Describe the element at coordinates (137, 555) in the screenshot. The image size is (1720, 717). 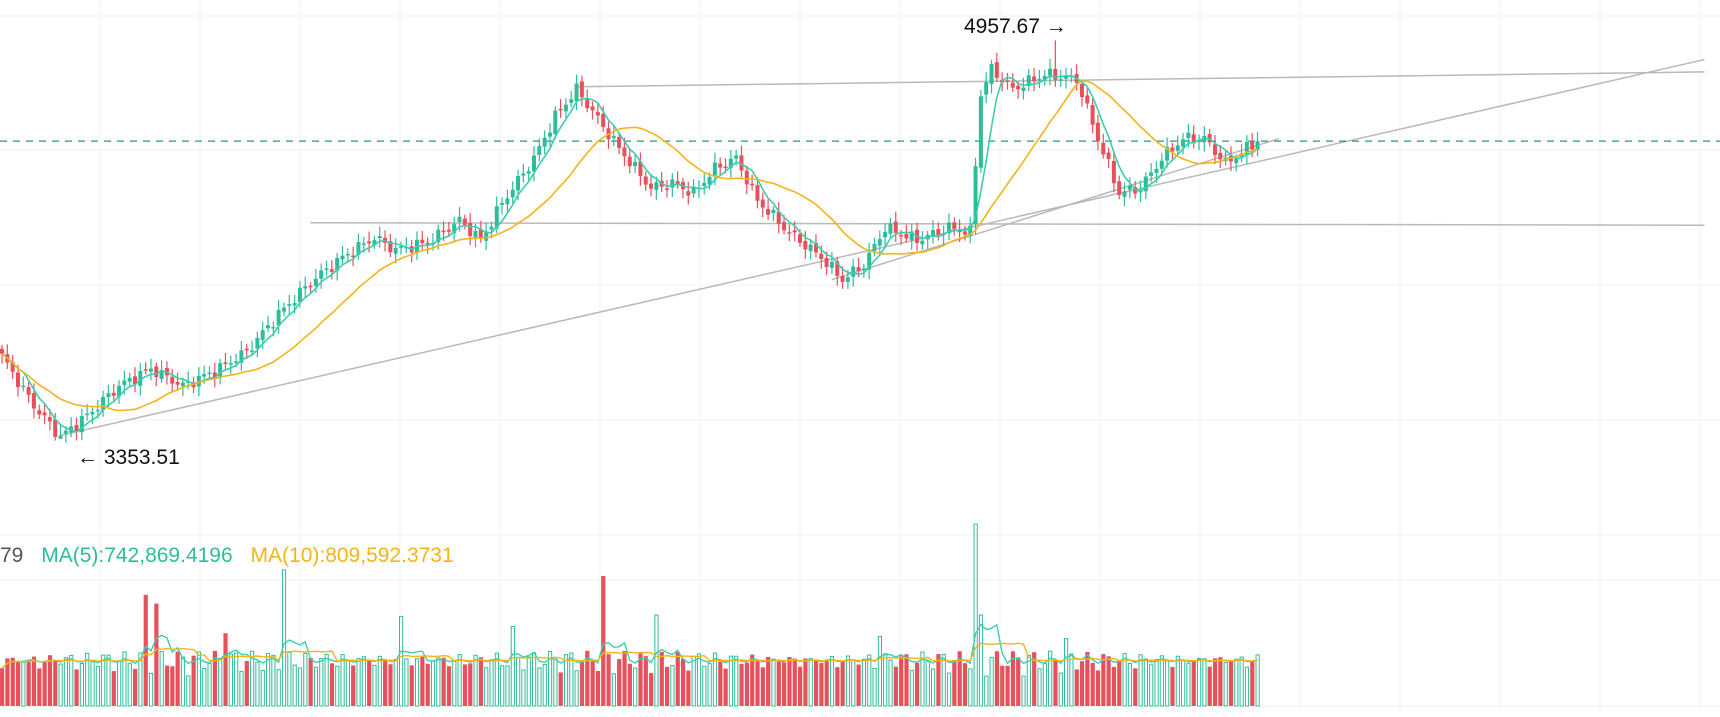
I see `volume-ma5-label: MA(5):742,869.4196` at that location.